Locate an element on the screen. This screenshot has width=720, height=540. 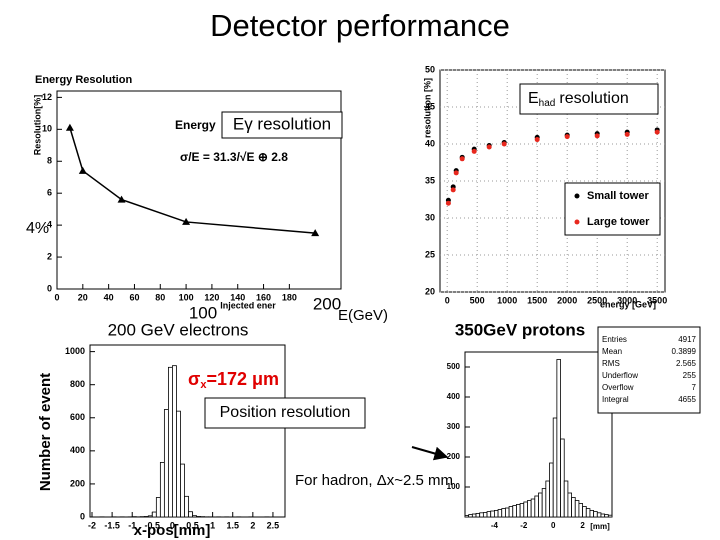
legend-box is located at coordinates (612, 209).